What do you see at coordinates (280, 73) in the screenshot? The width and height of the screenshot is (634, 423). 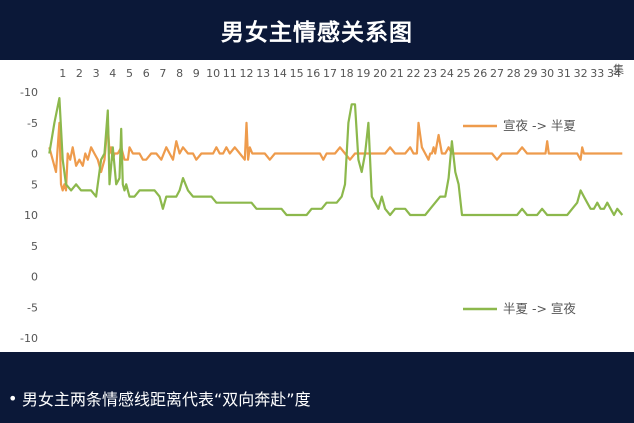 I see `x-tick-label: 14` at bounding box center [280, 73].